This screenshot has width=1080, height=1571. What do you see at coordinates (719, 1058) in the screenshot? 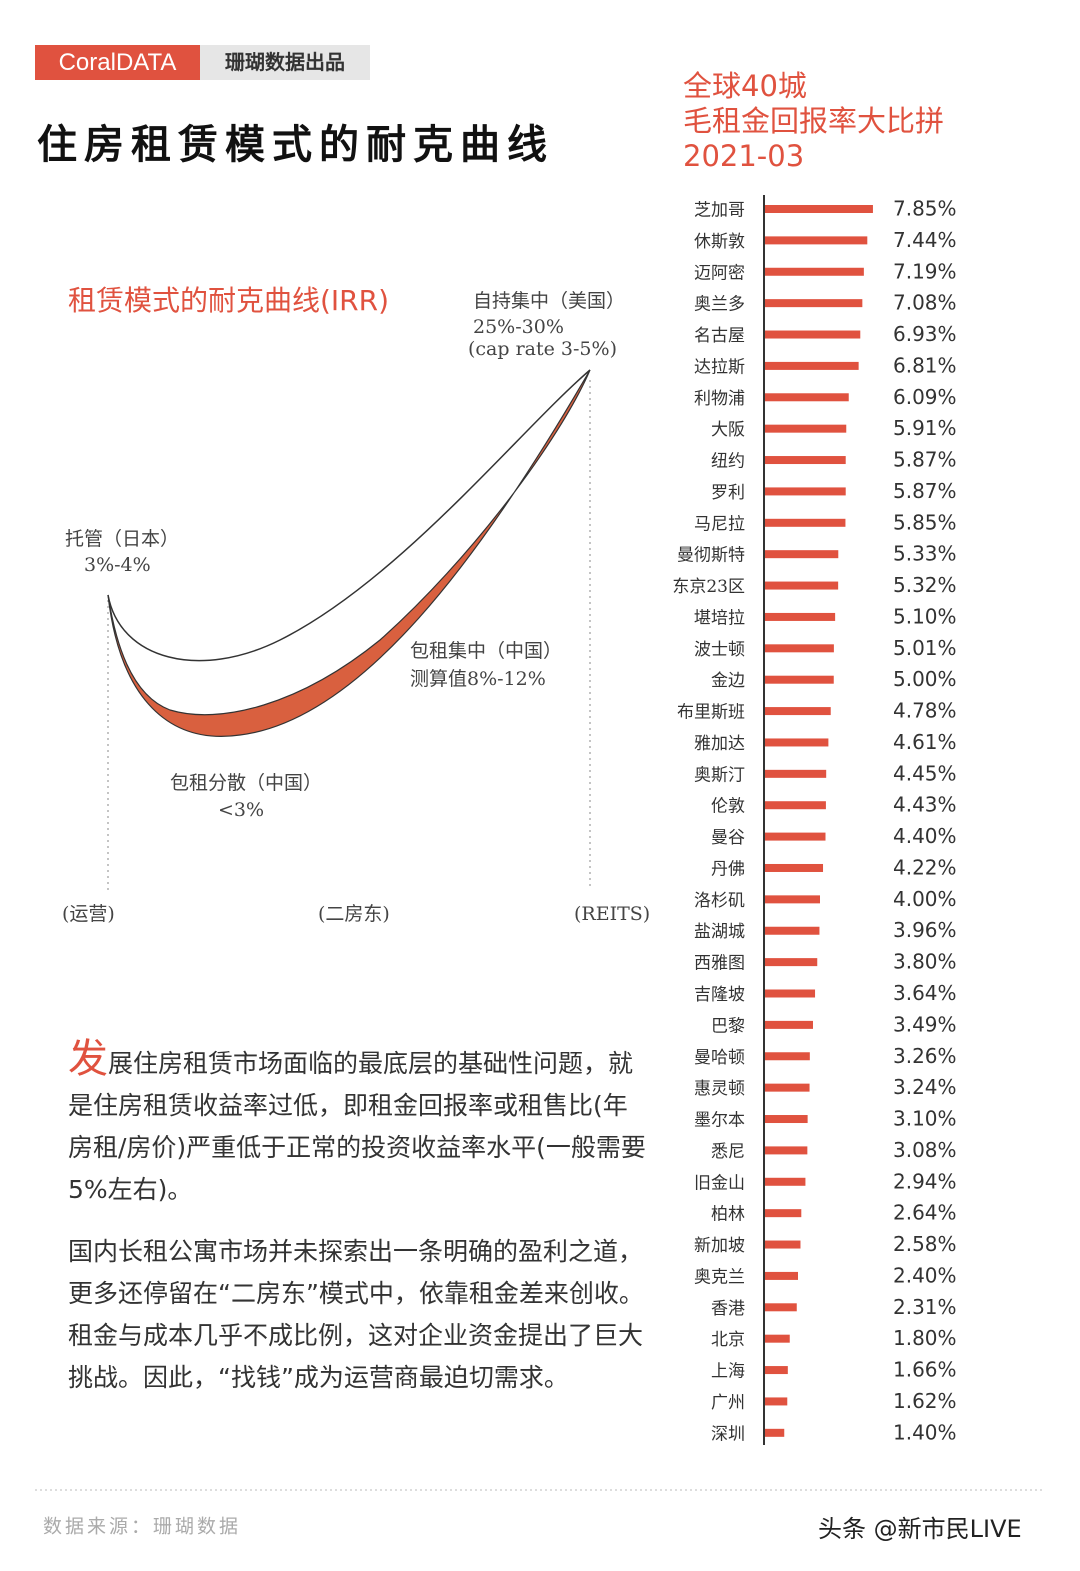
I see `category-label: 曼哈顿` at bounding box center [719, 1058].